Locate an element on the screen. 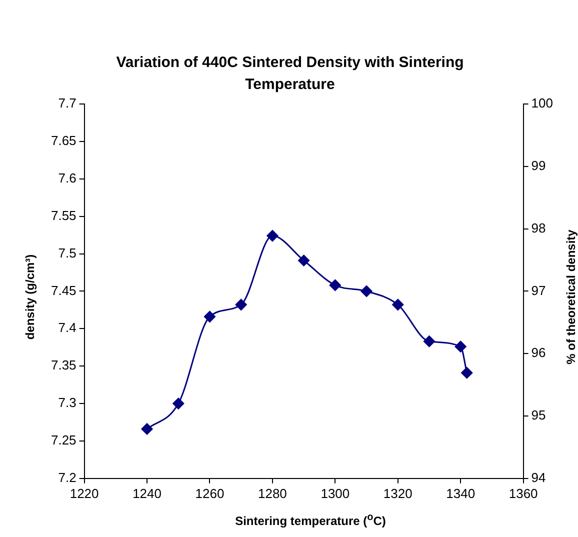 The width and height of the screenshot is (578, 537). y2-tick-label: 95 is located at coordinates (538, 415).